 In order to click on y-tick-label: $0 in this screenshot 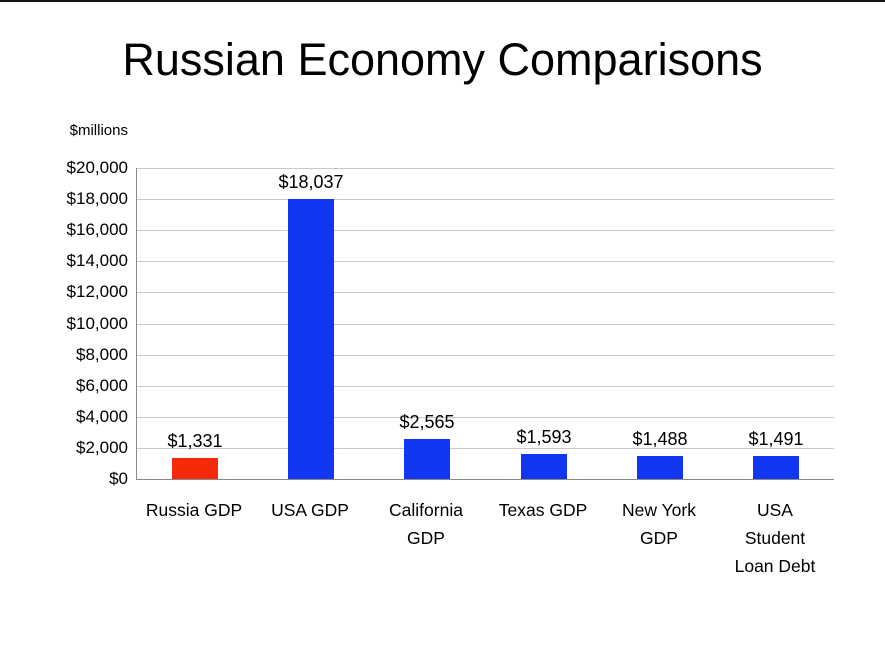, I will do `click(118, 478)`.